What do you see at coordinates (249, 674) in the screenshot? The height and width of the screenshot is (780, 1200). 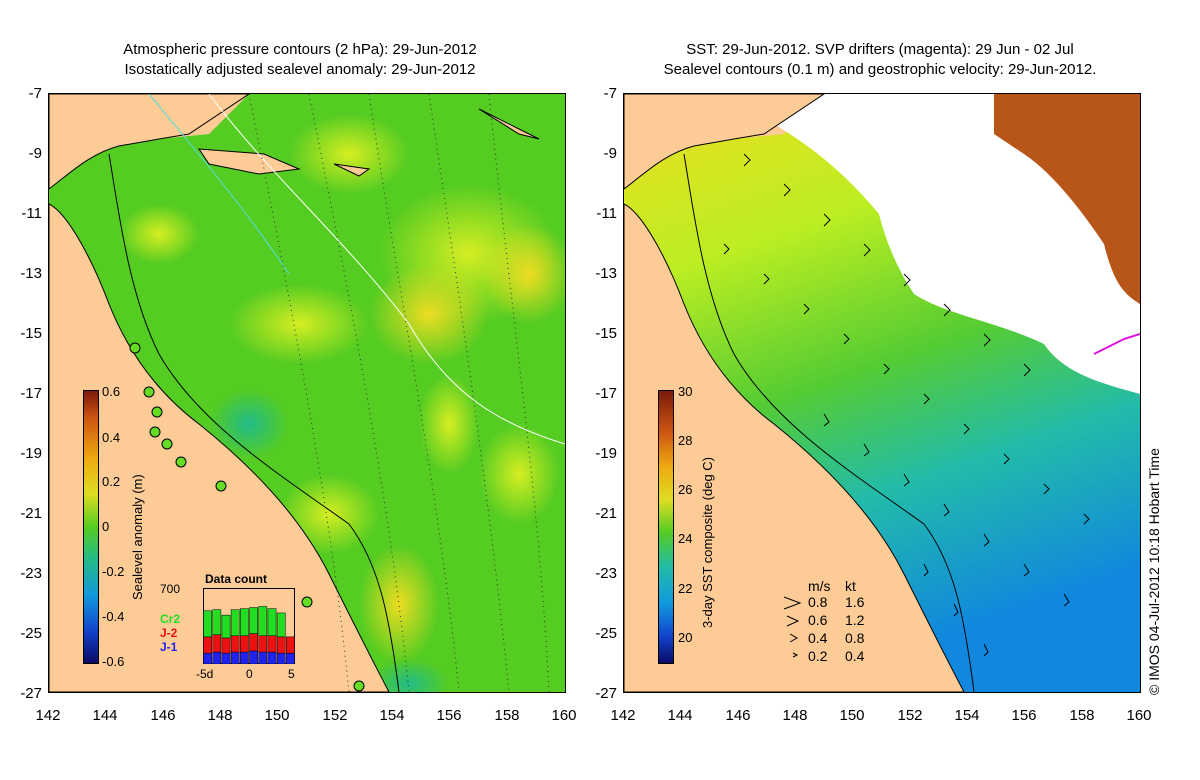 I see `data-count-xtick-1: 0` at bounding box center [249, 674].